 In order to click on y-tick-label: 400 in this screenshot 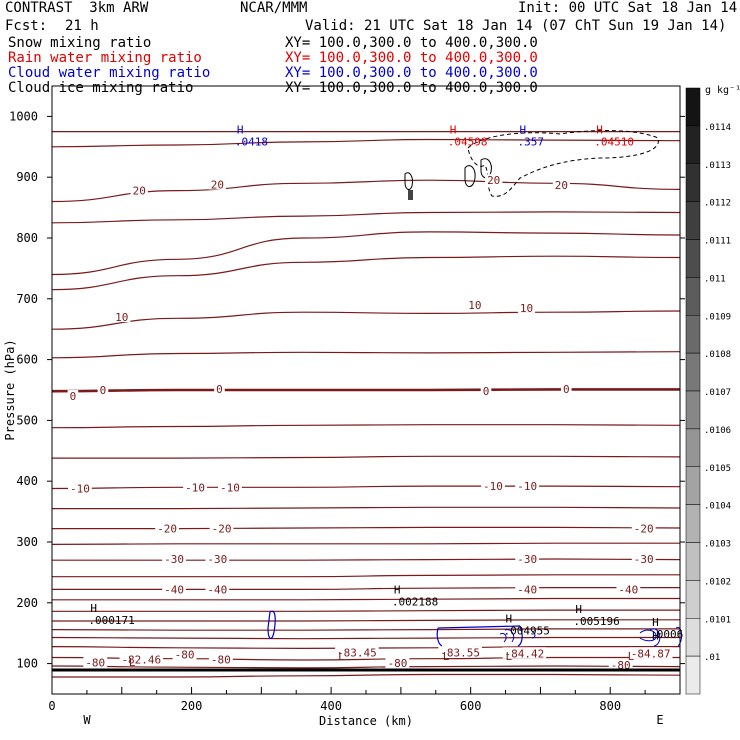, I will do `click(27, 481)`.